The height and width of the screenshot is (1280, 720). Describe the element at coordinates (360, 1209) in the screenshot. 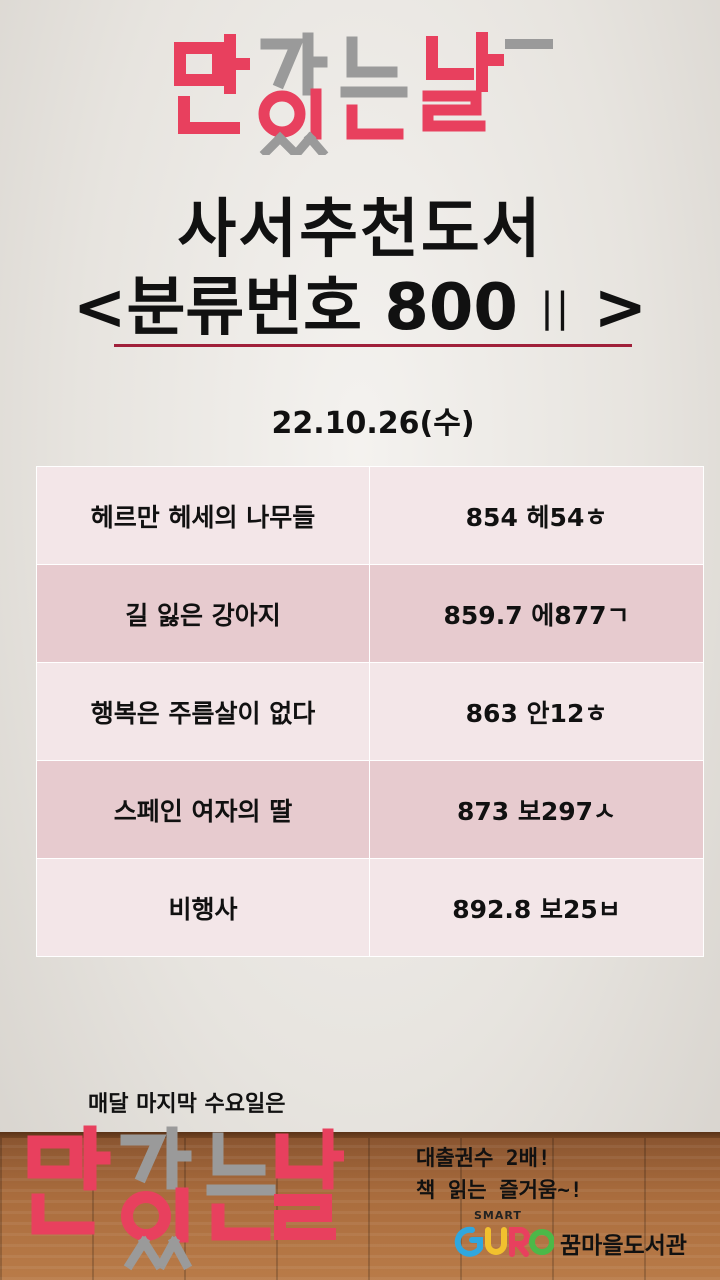

I see `wood-floor-background` at that location.